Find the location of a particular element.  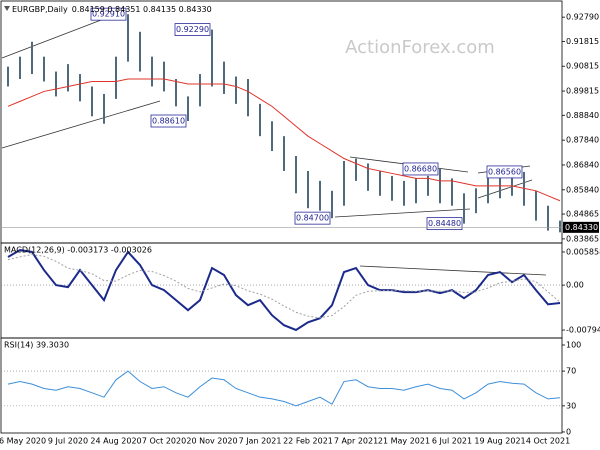

y-tick-label: 0.84865 is located at coordinates (582, 214).